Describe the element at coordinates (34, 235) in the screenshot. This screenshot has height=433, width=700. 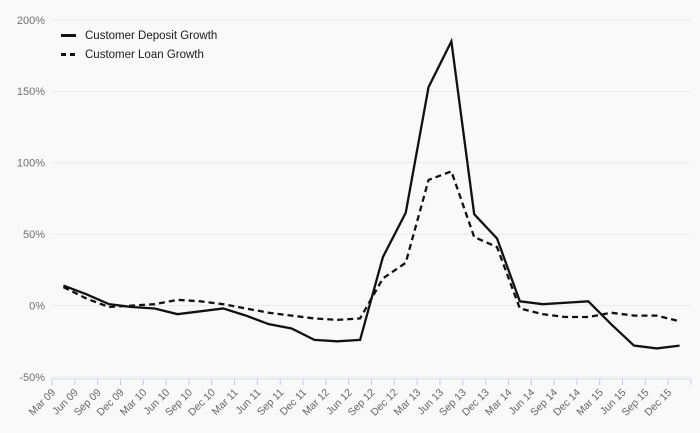
I see `y-axis-tick-label: 50%` at that location.